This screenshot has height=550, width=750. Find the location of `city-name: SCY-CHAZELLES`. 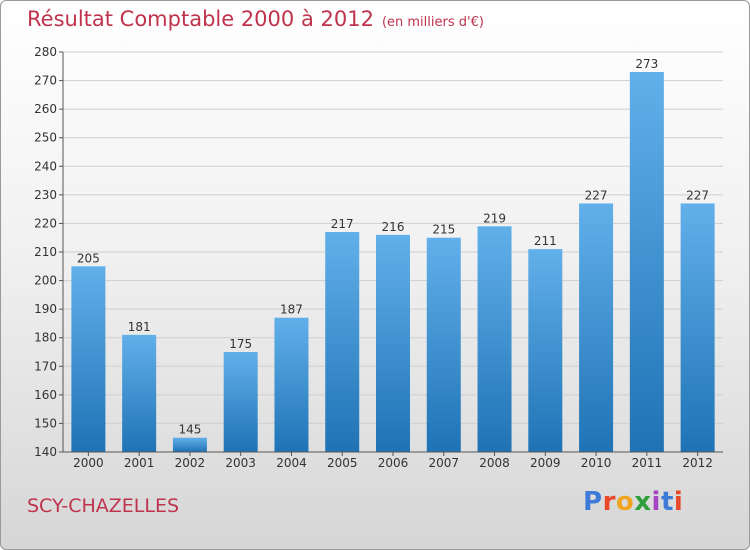

city-name: SCY-CHAZELLES is located at coordinates (103, 506).